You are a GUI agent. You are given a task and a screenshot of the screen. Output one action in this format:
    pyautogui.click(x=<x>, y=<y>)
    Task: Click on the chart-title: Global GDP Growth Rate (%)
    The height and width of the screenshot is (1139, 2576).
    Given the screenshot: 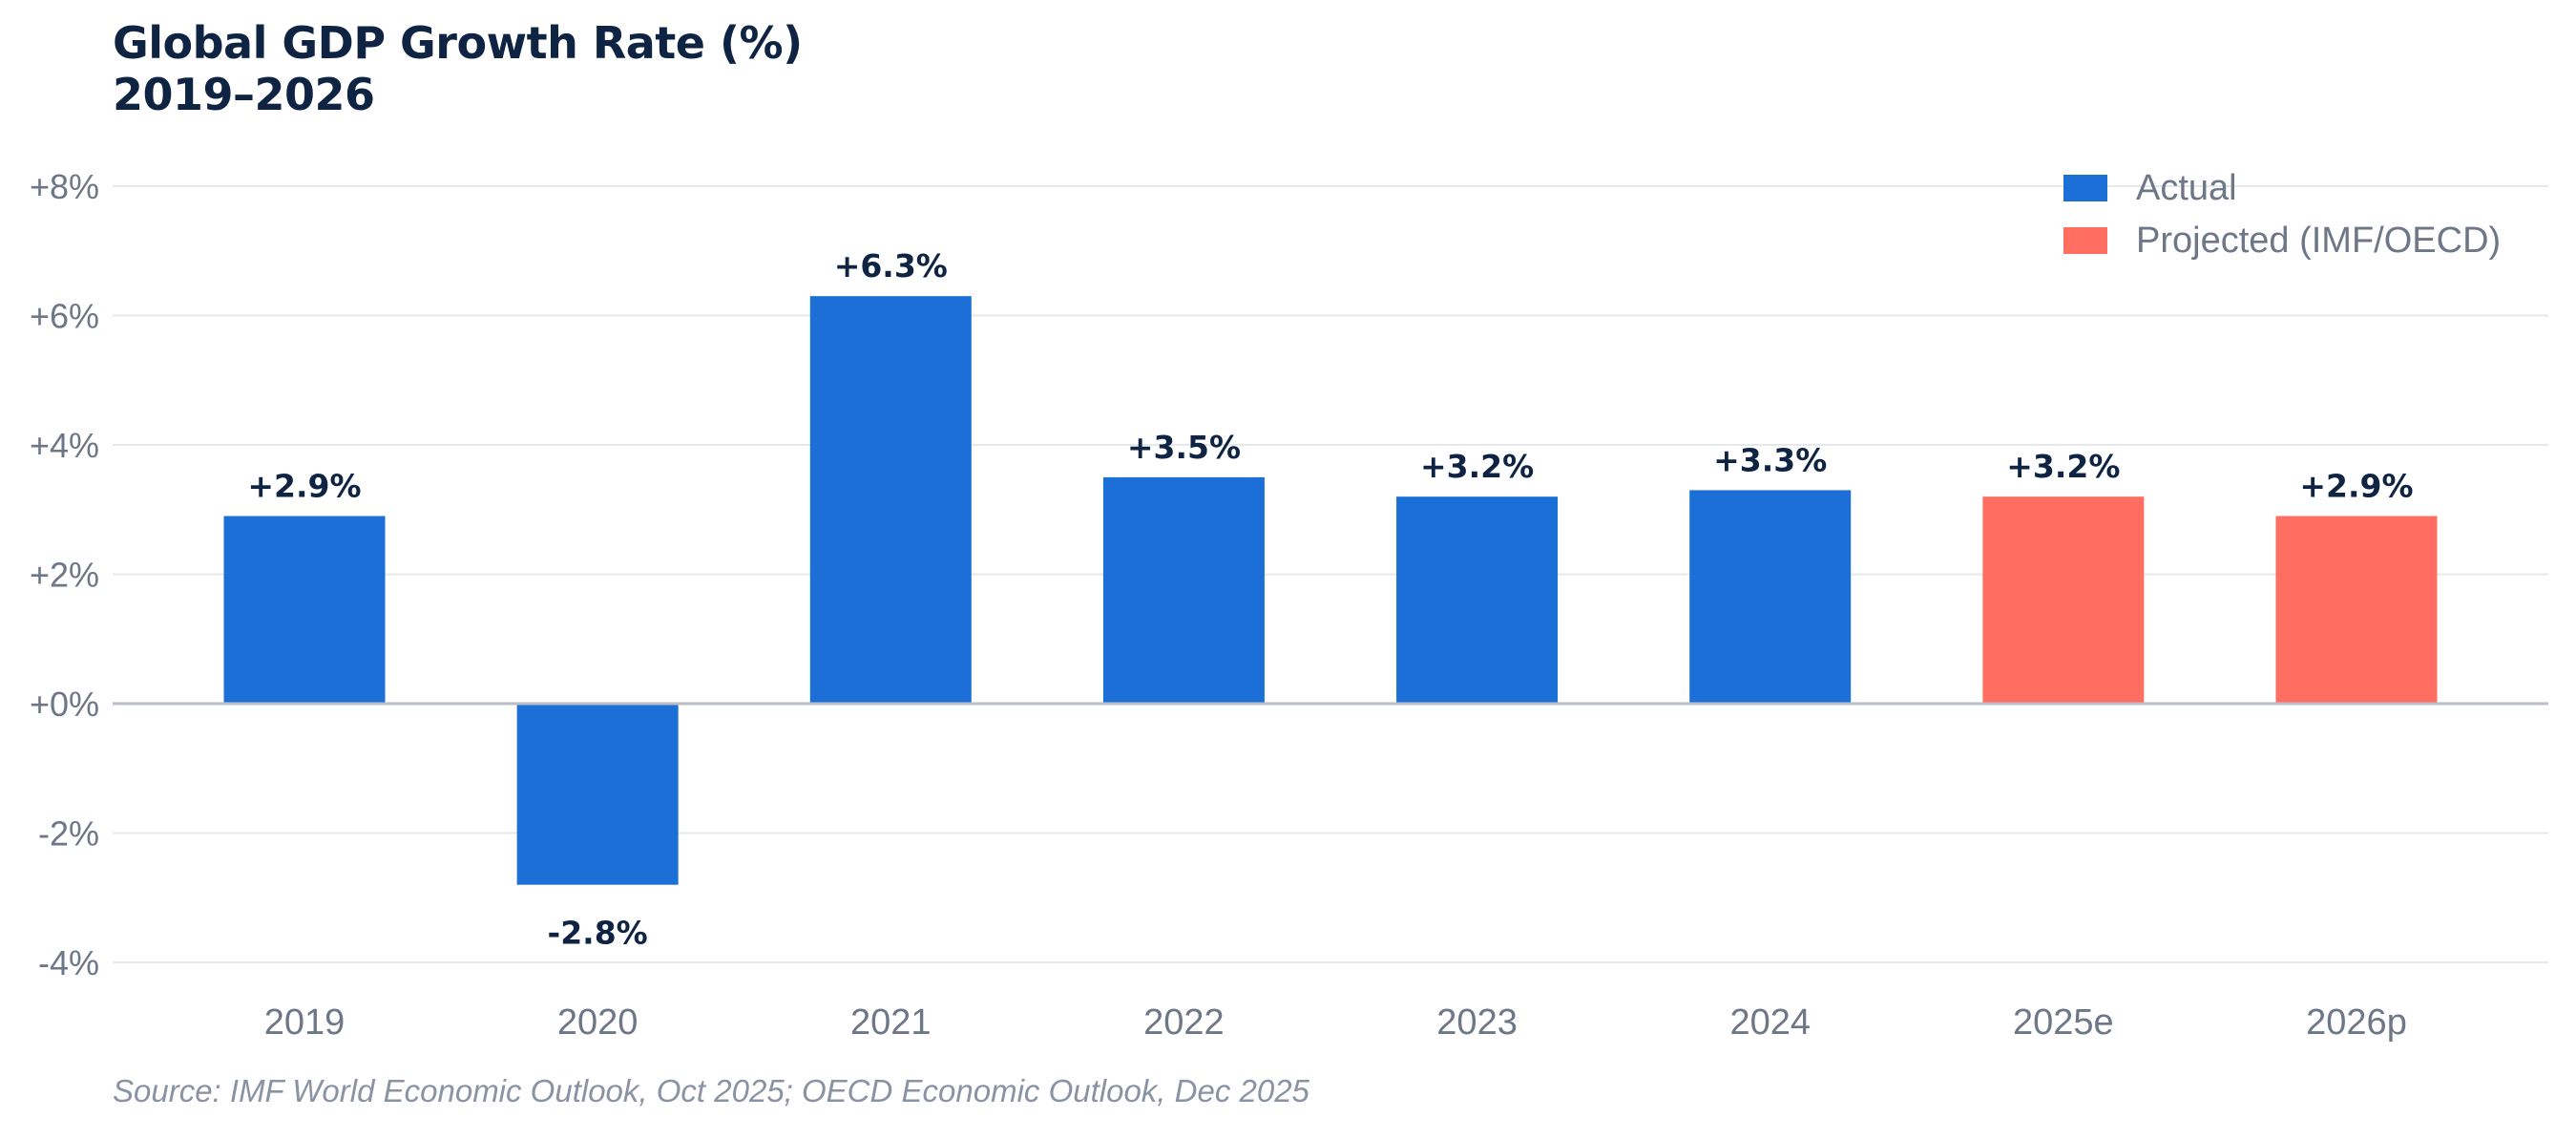 What is the action you would take?
    pyautogui.click(x=458, y=43)
    